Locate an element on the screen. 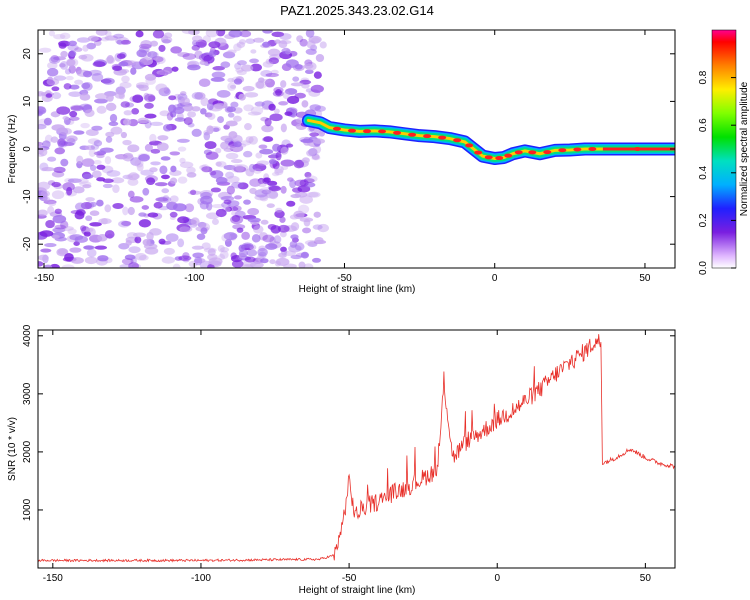  y-tick-label: 2000 is located at coordinates (27, 451).